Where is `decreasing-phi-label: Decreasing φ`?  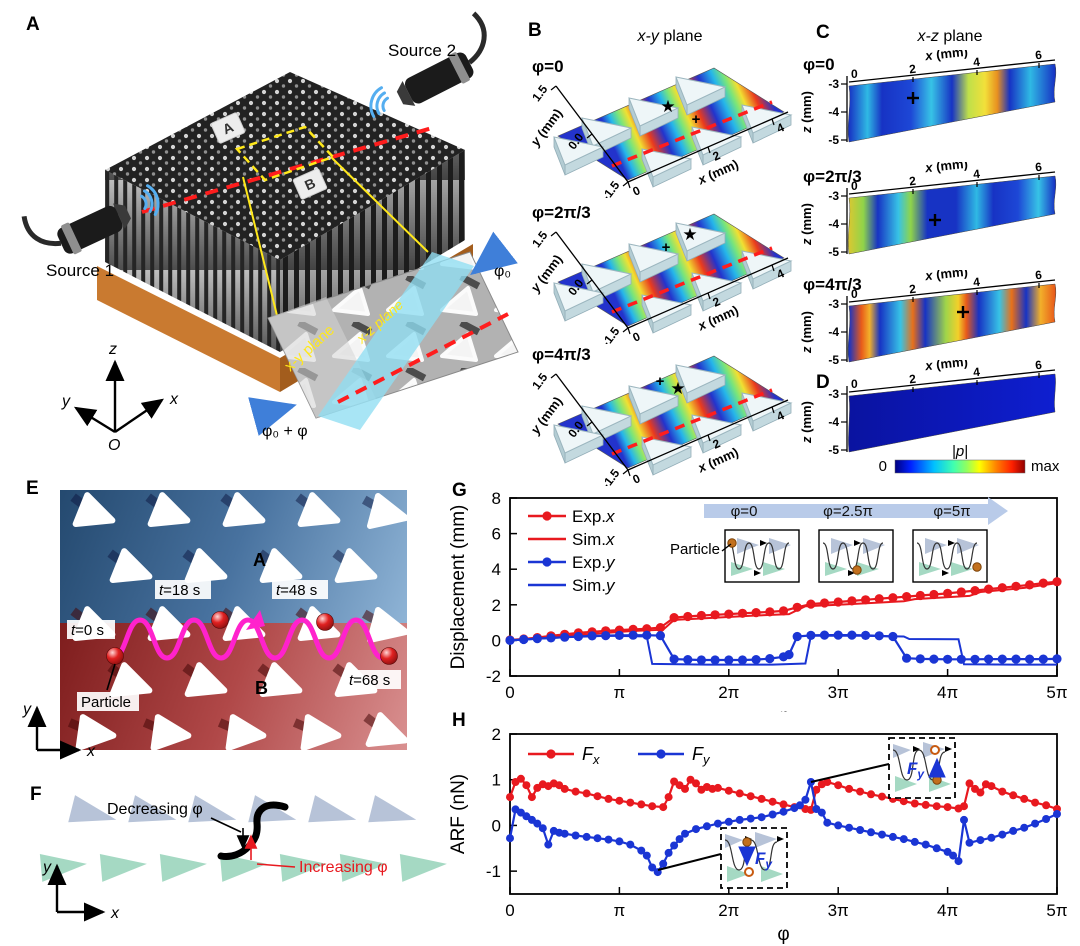 decreasing-phi-label: Decreasing φ is located at coordinates (155, 809).